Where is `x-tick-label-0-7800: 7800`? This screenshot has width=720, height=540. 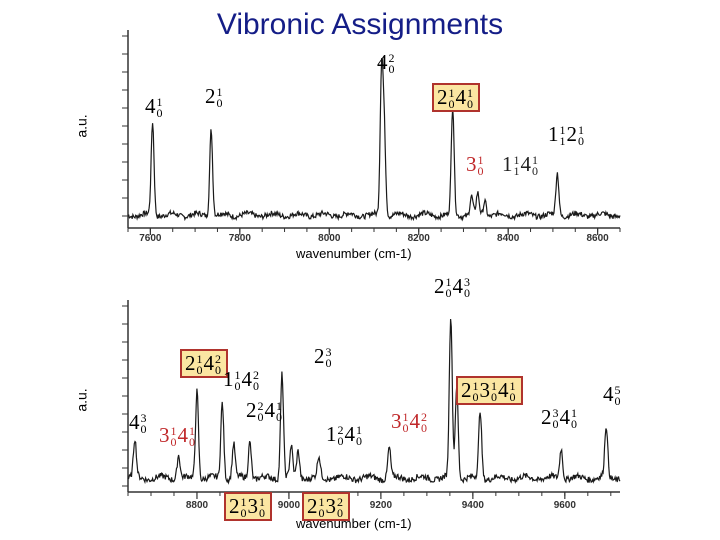 x-tick-label-0-7800: 7800 is located at coordinates (240, 238).